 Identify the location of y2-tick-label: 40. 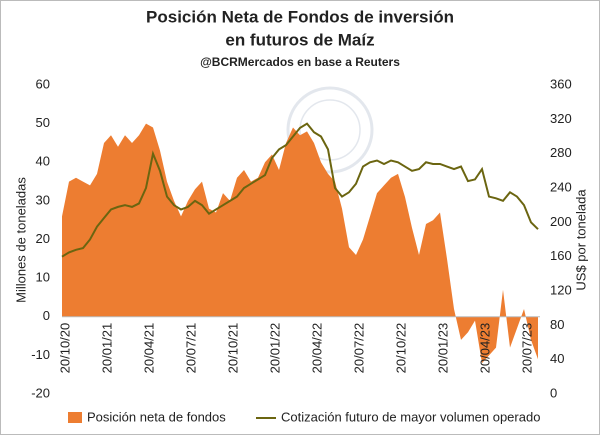
(557, 358).